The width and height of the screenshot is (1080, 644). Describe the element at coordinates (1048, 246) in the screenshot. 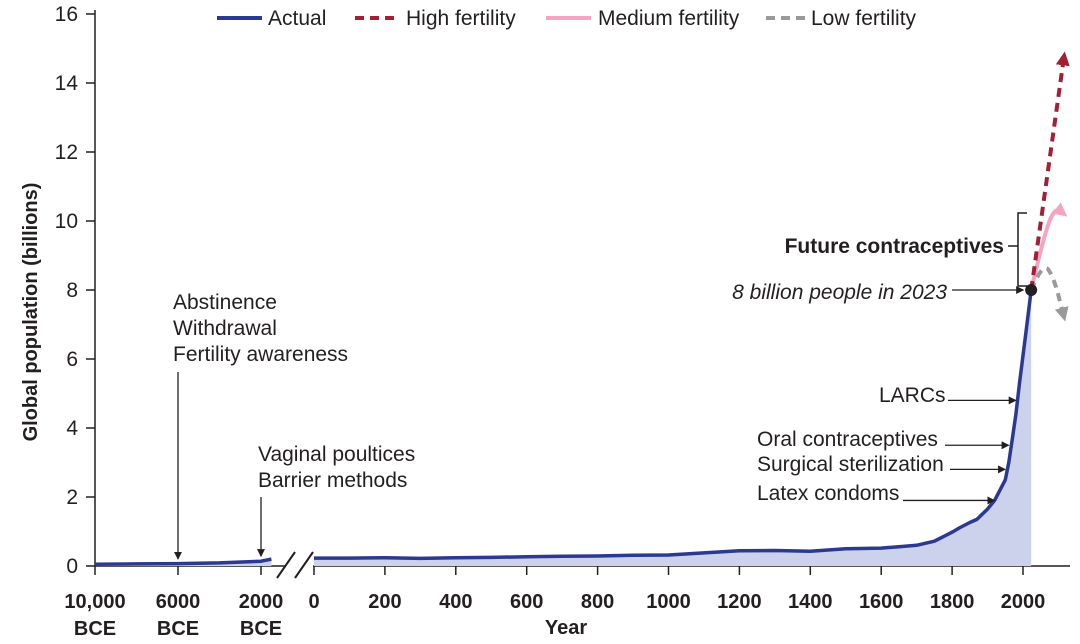

I see `line-medium-fertility` at that location.